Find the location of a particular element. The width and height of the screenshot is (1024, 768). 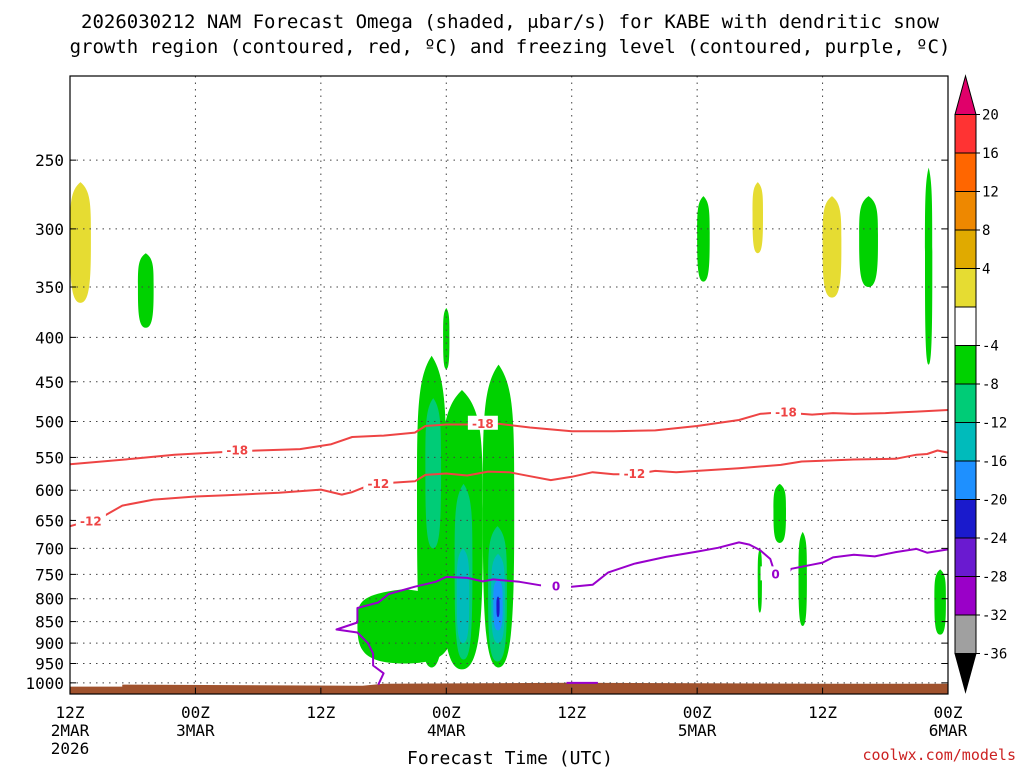

contour-label-bg--12-2 is located at coordinates (634, 473).